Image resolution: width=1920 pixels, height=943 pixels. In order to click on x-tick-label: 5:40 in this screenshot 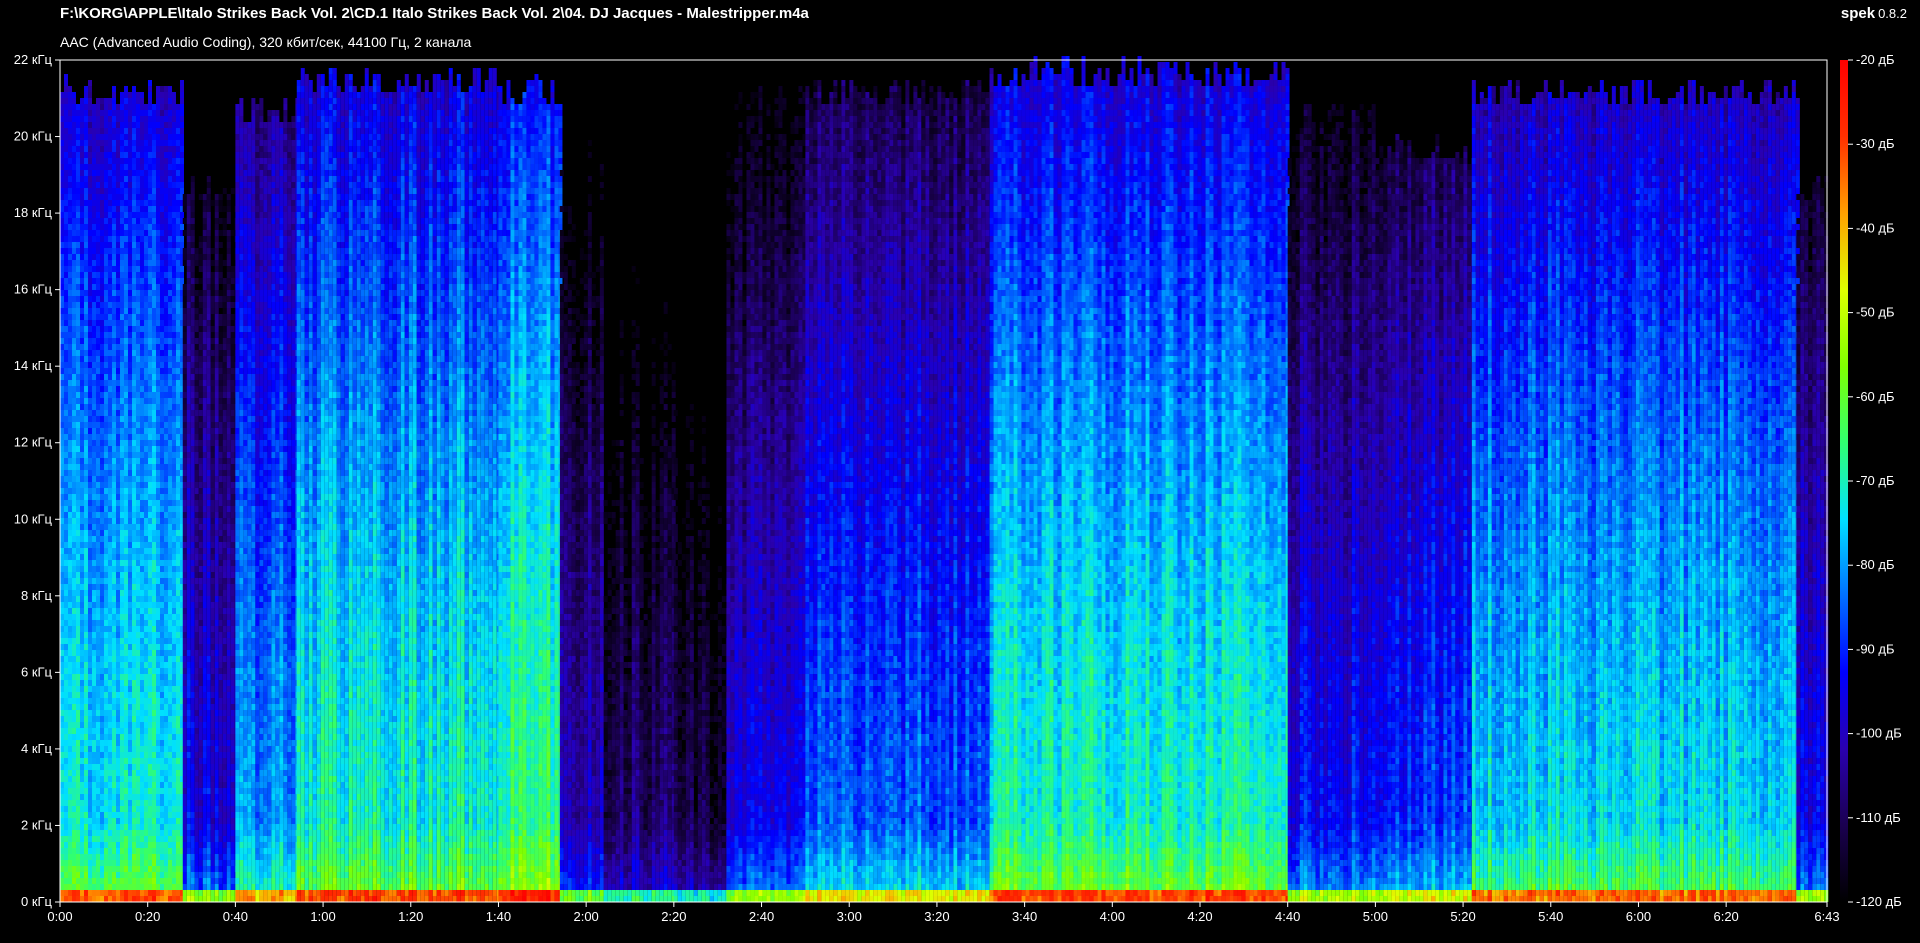, I will do `click(1550, 916)`.